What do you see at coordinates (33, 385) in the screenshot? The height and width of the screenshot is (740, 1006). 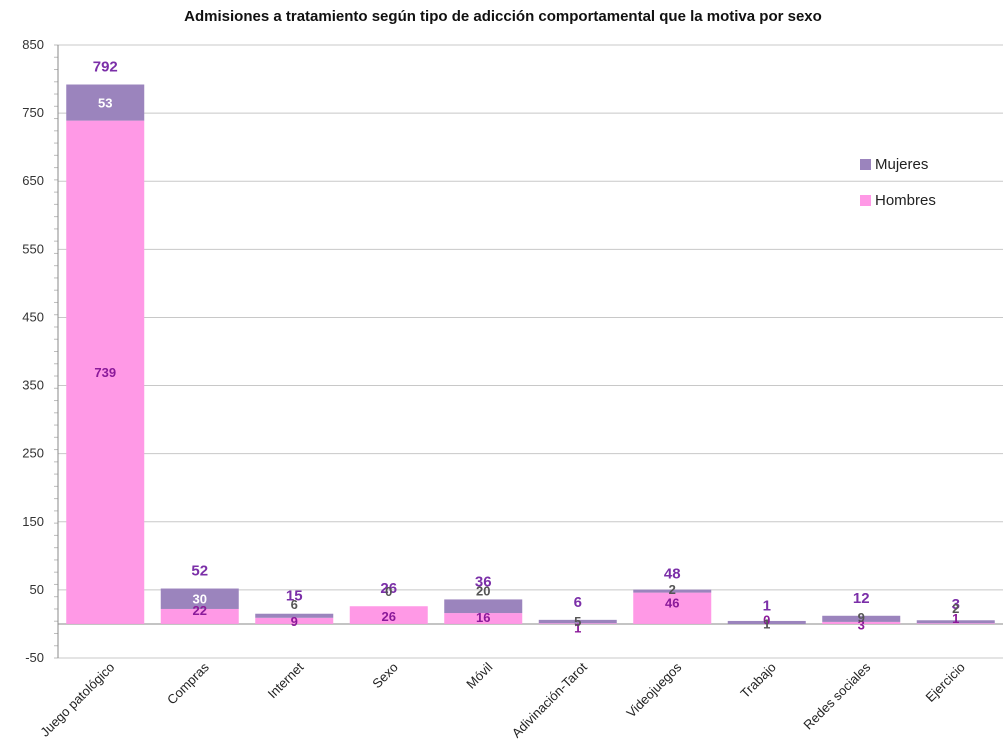 I see `y-tick-label: 350` at bounding box center [33, 385].